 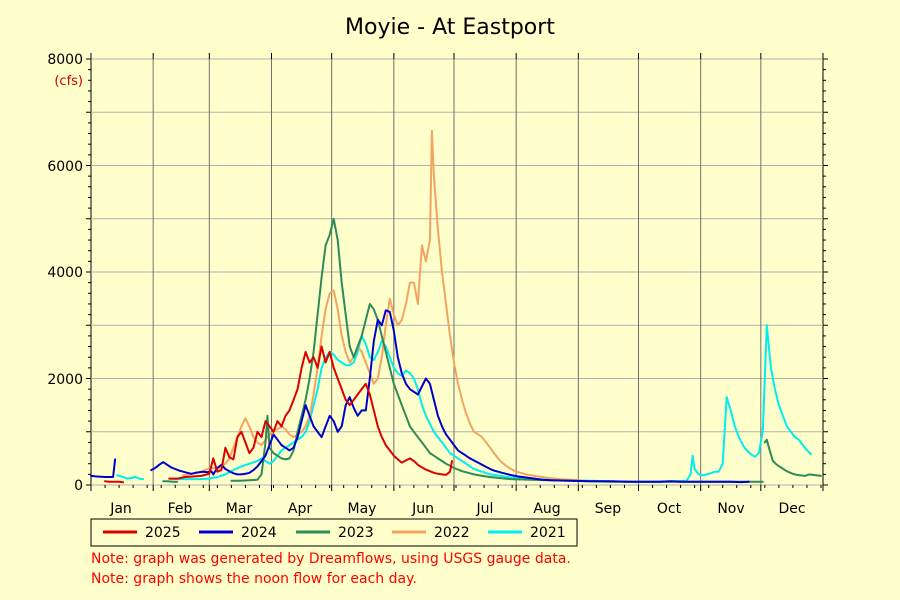 I want to click on x-tick-label-mar: Mar, so click(x=239, y=509).